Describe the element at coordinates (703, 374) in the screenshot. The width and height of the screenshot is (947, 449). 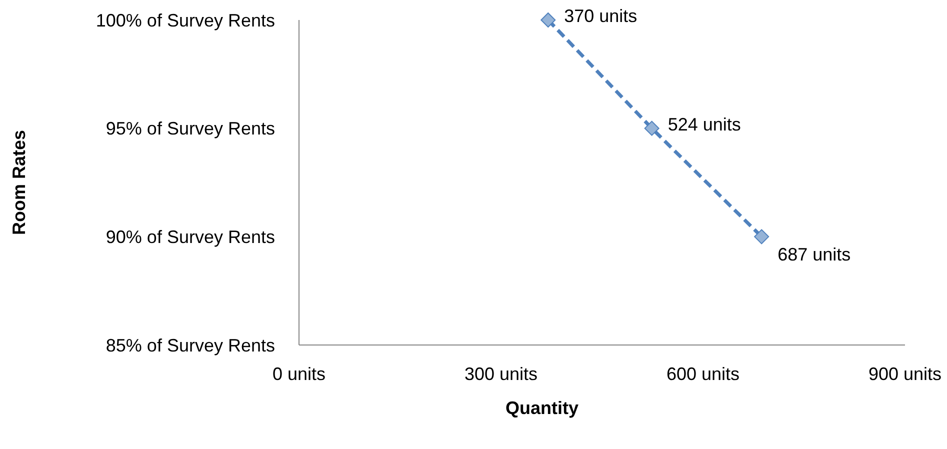
I see `x-tick-label: 600 units` at that location.